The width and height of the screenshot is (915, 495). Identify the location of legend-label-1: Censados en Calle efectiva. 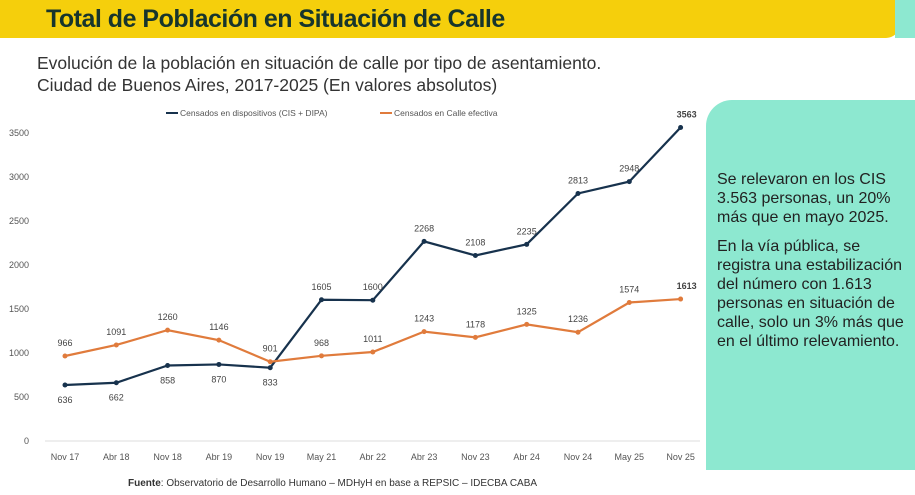
(446, 113).